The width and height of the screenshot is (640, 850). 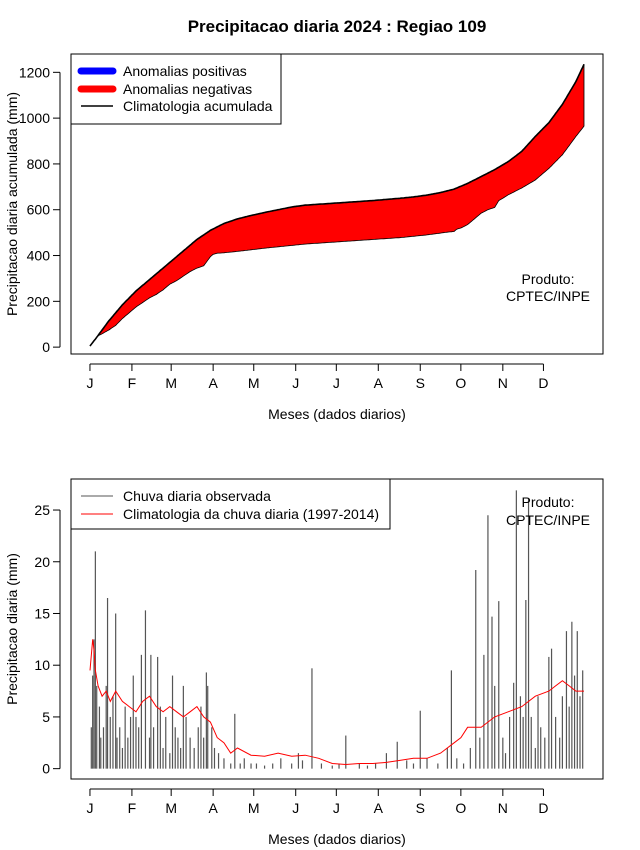 I want to click on top-y-tick-label: 0, so click(x=46, y=347).